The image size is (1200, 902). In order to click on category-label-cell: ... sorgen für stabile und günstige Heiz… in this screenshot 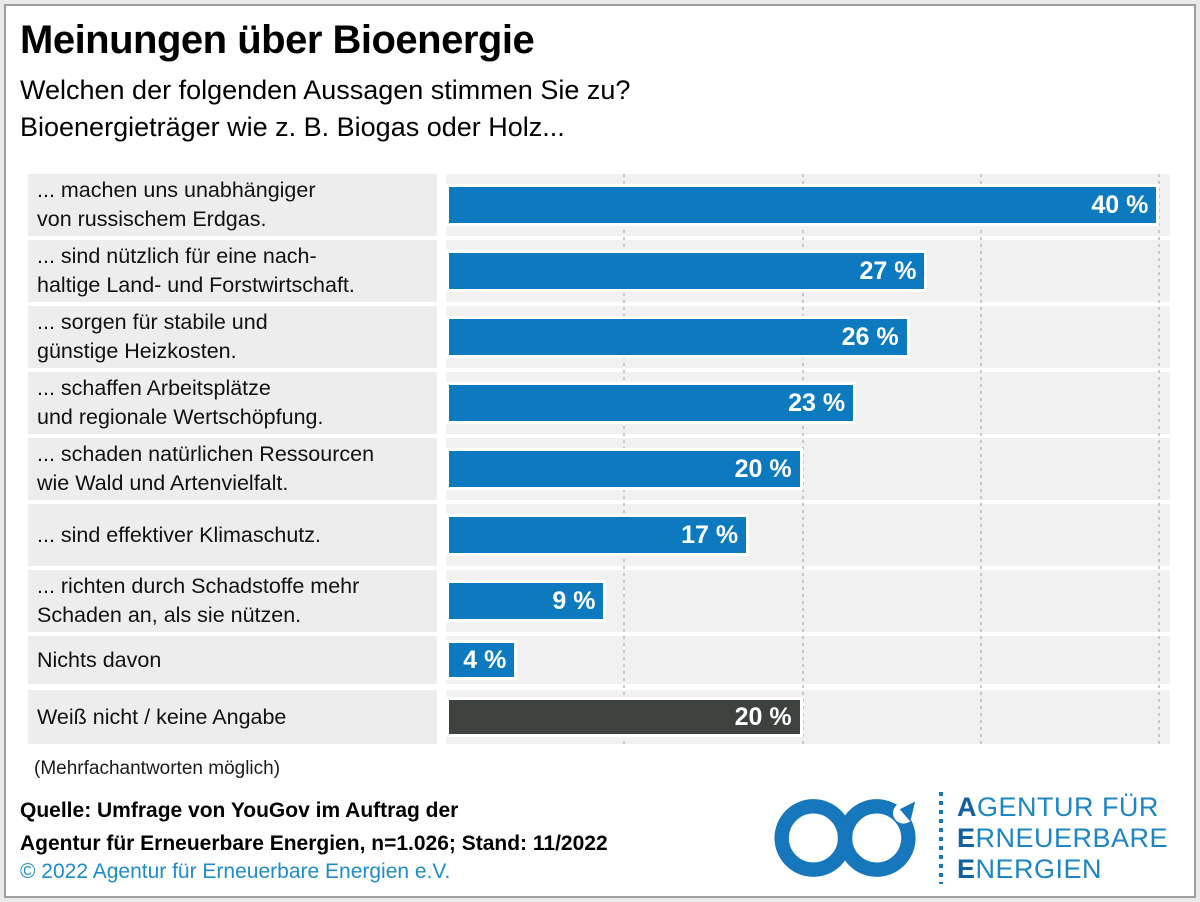, I will do `click(232, 337)`.